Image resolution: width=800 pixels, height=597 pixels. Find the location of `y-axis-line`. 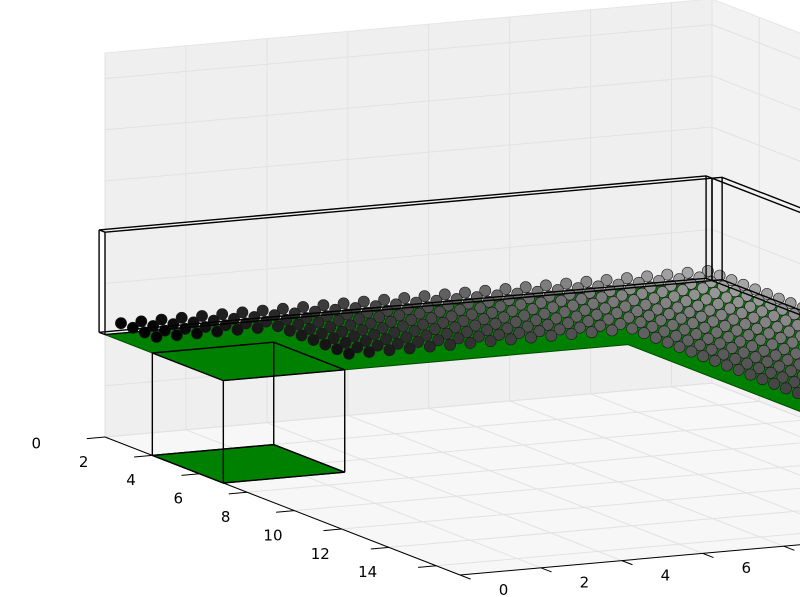

y-axis-line is located at coordinates (629, 560).